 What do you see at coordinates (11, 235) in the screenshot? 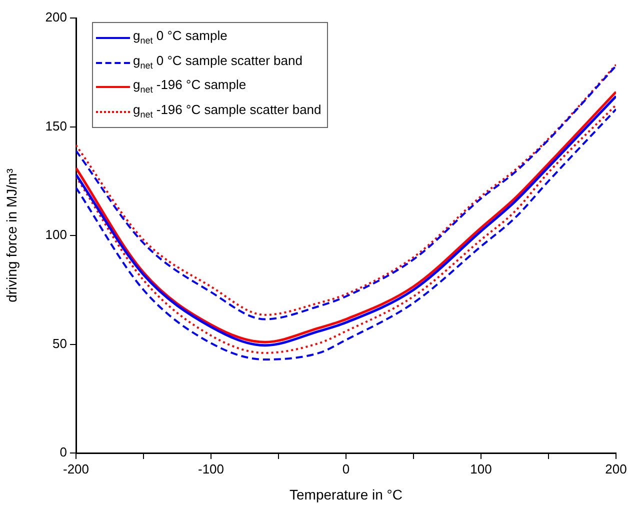
I see `y-axis-title: driving force in MJ/m³` at bounding box center [11, 235].